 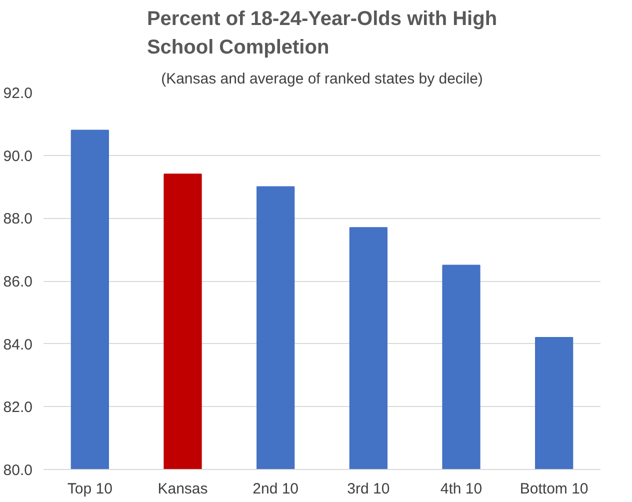 What do you see at coordinates (275, 489) in the screenshot?
I see `x-tick-label: 2nd 10` at bounding box center [275, 489].